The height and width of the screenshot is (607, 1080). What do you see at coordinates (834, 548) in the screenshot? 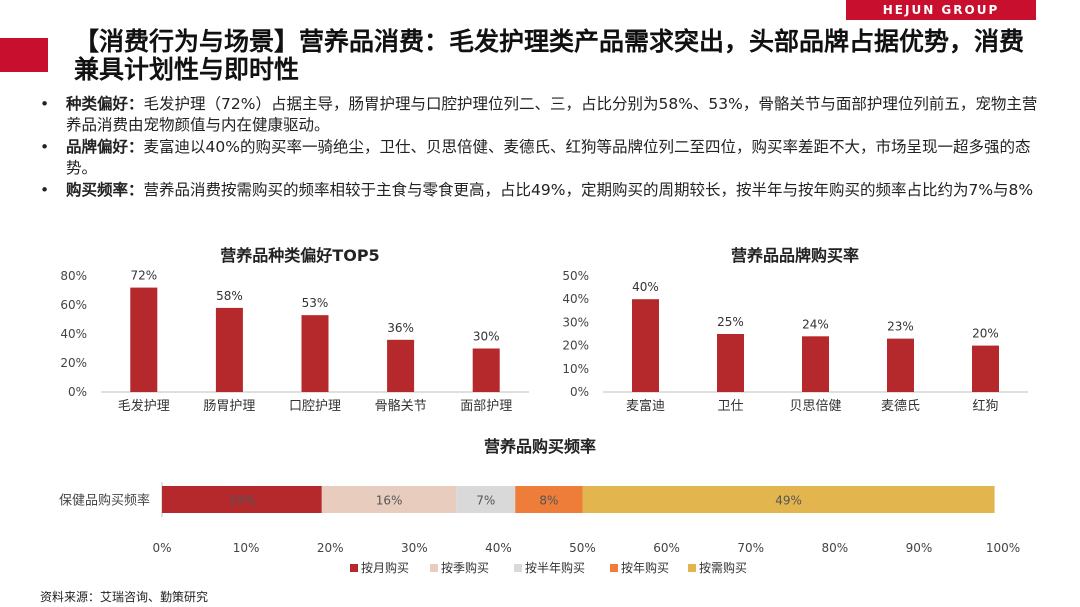
I see `x-tick-label: 80%` at bounding box center [834, 548].